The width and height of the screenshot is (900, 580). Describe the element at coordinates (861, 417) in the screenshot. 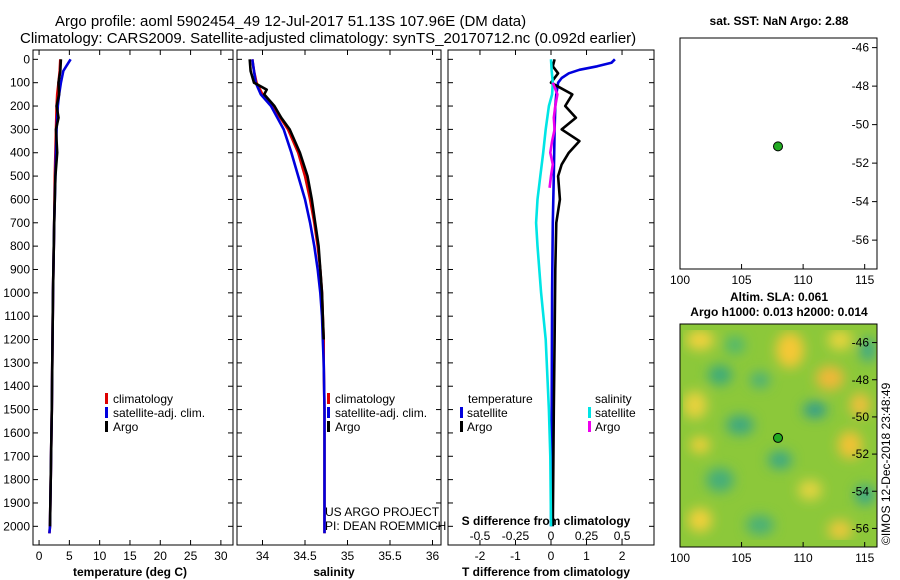

I see `sla_map-ytick-label: -50` at that location.